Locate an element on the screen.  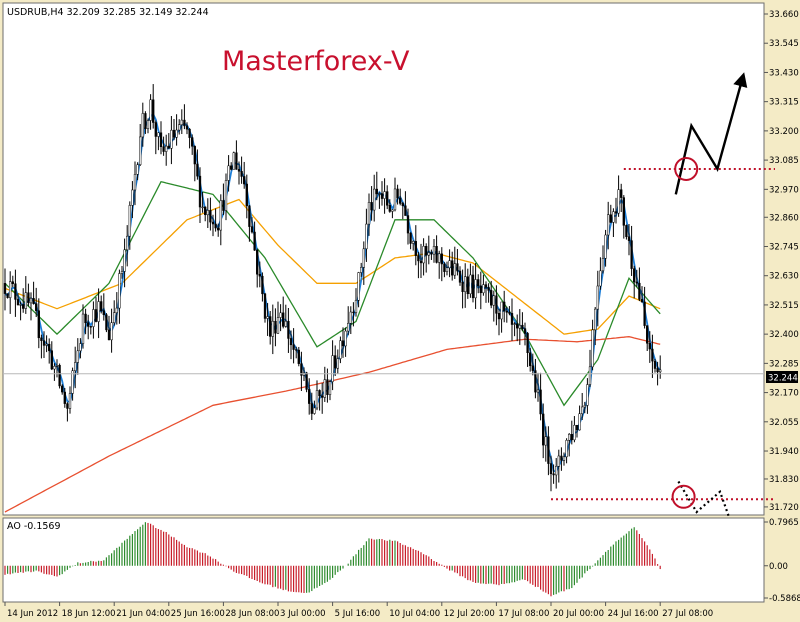
ao-axis: 0.7965 0.00 -0.5868 is located at coordinates (782, 561).